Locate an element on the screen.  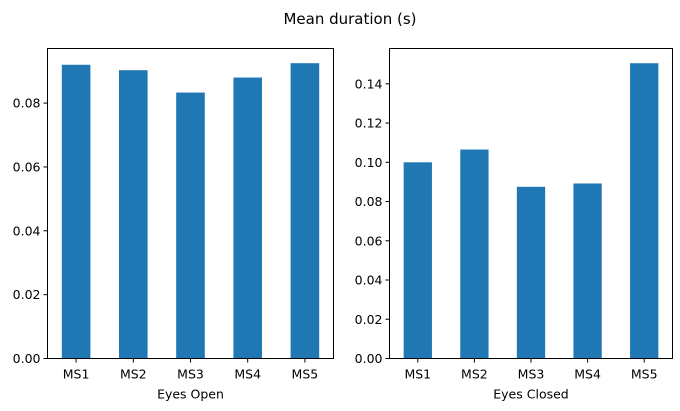
x-axis-label: Eyes Open is located at coordinates (190, 394).